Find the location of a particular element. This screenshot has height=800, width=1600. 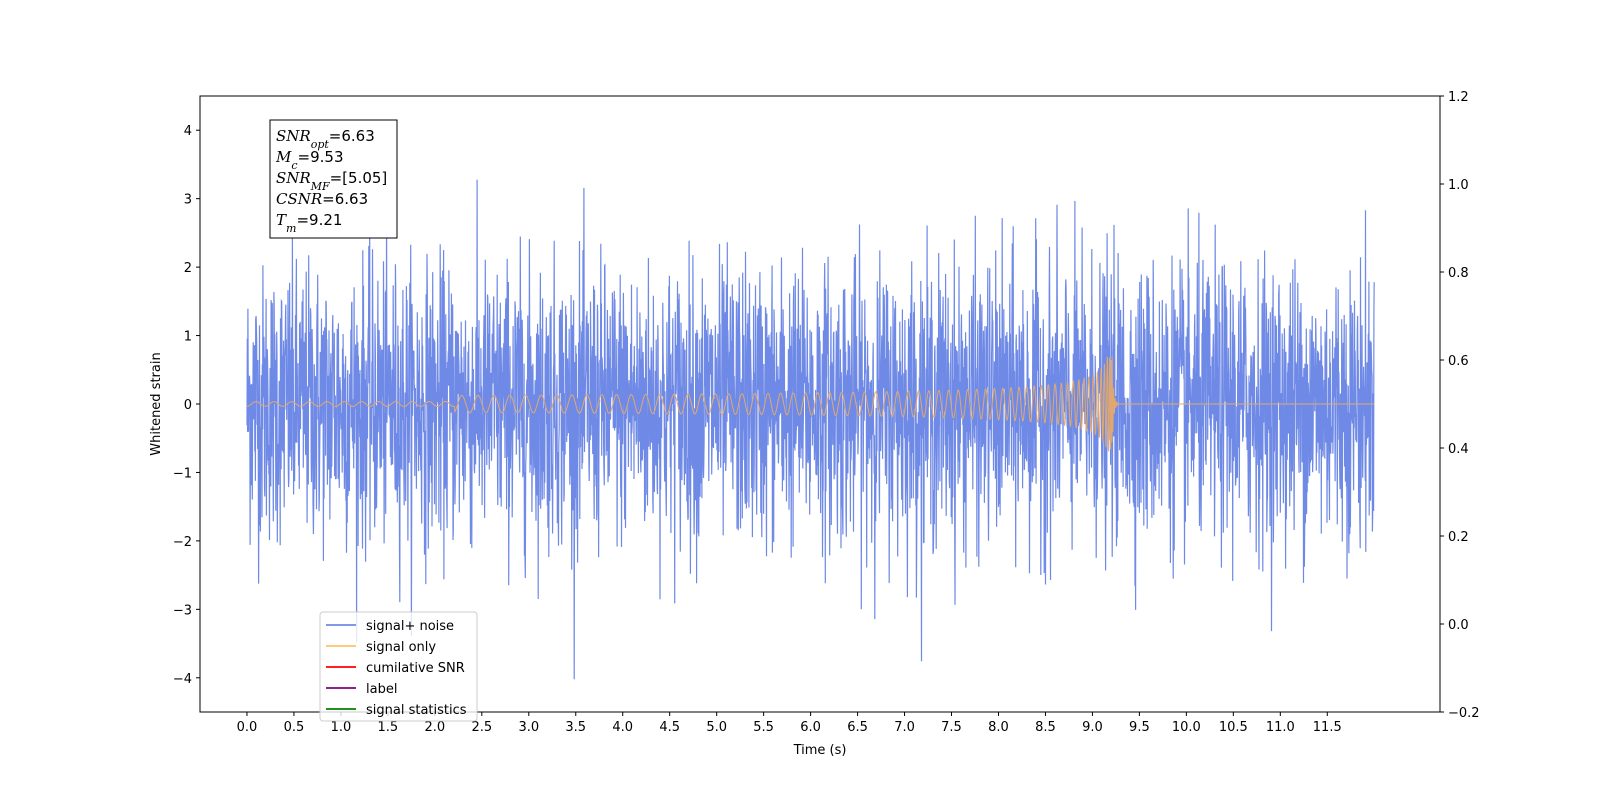

x-tick-label: 3.5 is located at coordinates (575, 727).